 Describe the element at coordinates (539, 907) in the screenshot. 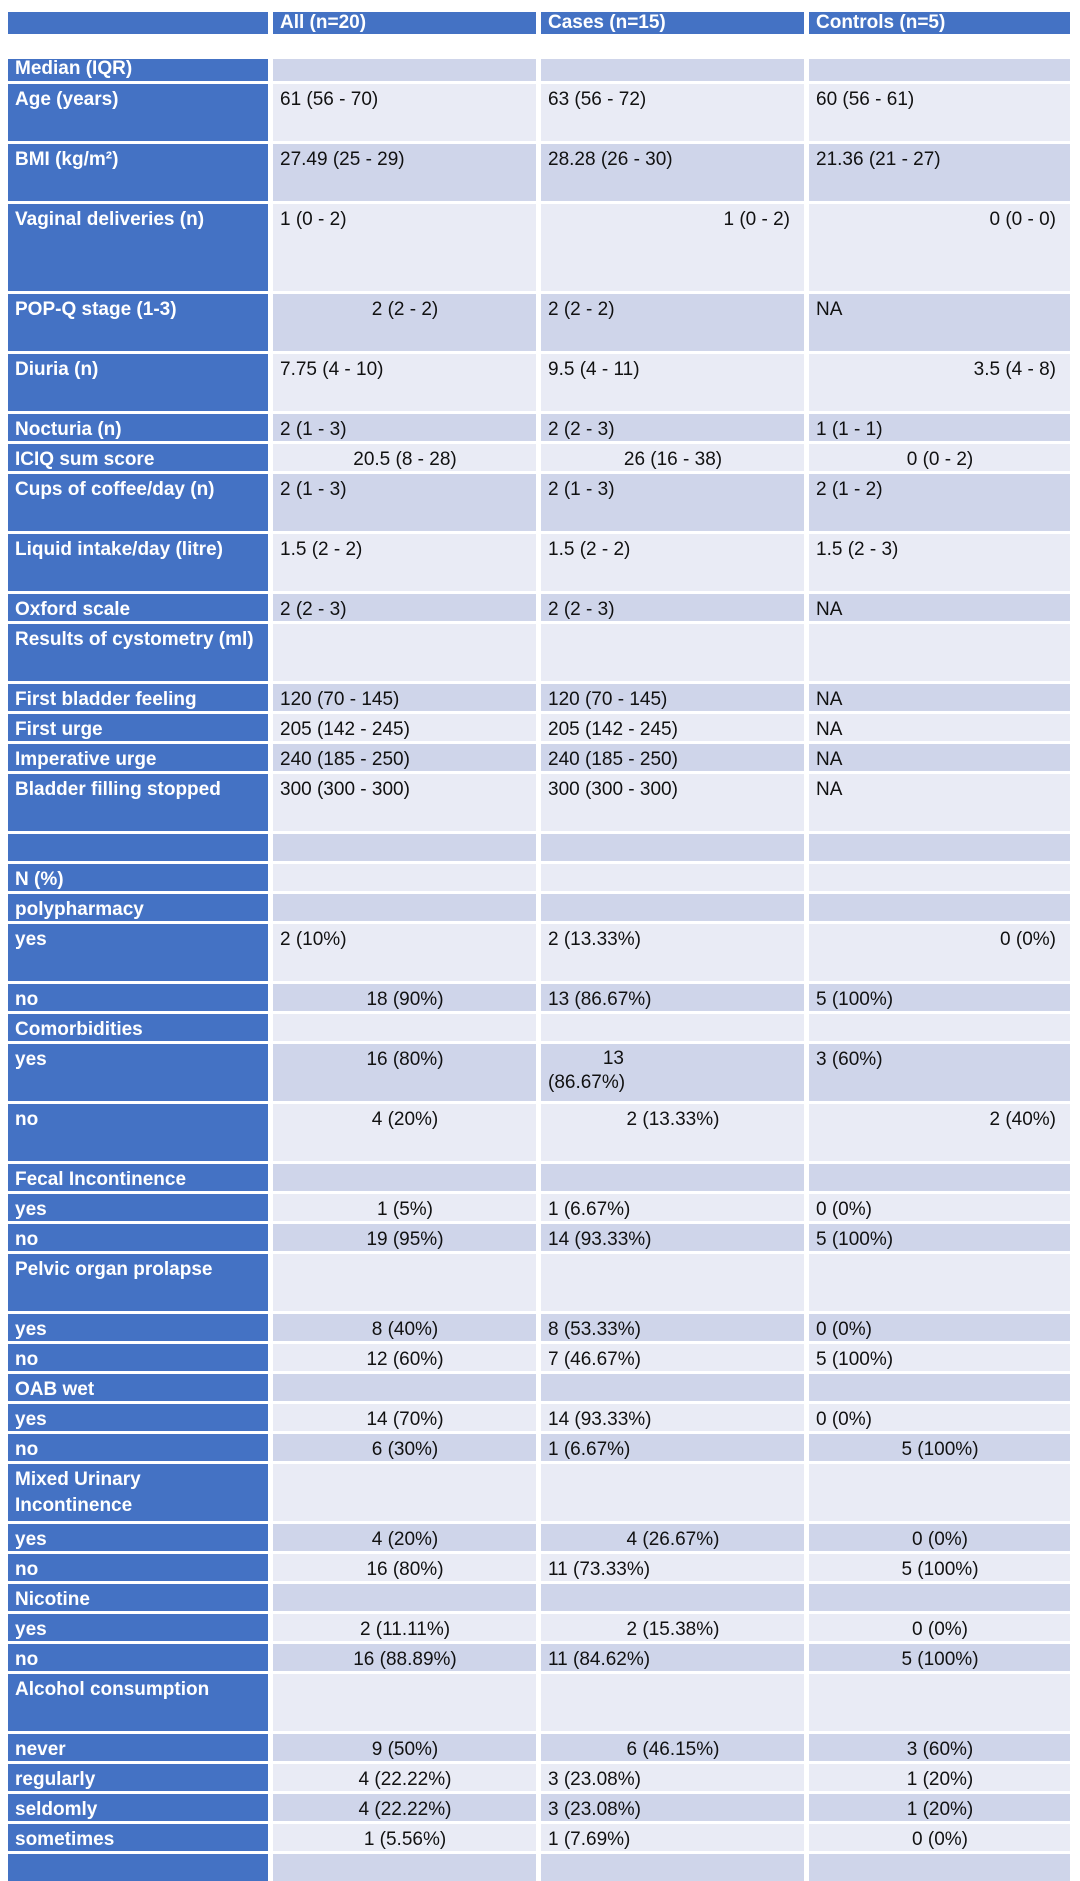

I see `table-row: polypharmacy` at that location.